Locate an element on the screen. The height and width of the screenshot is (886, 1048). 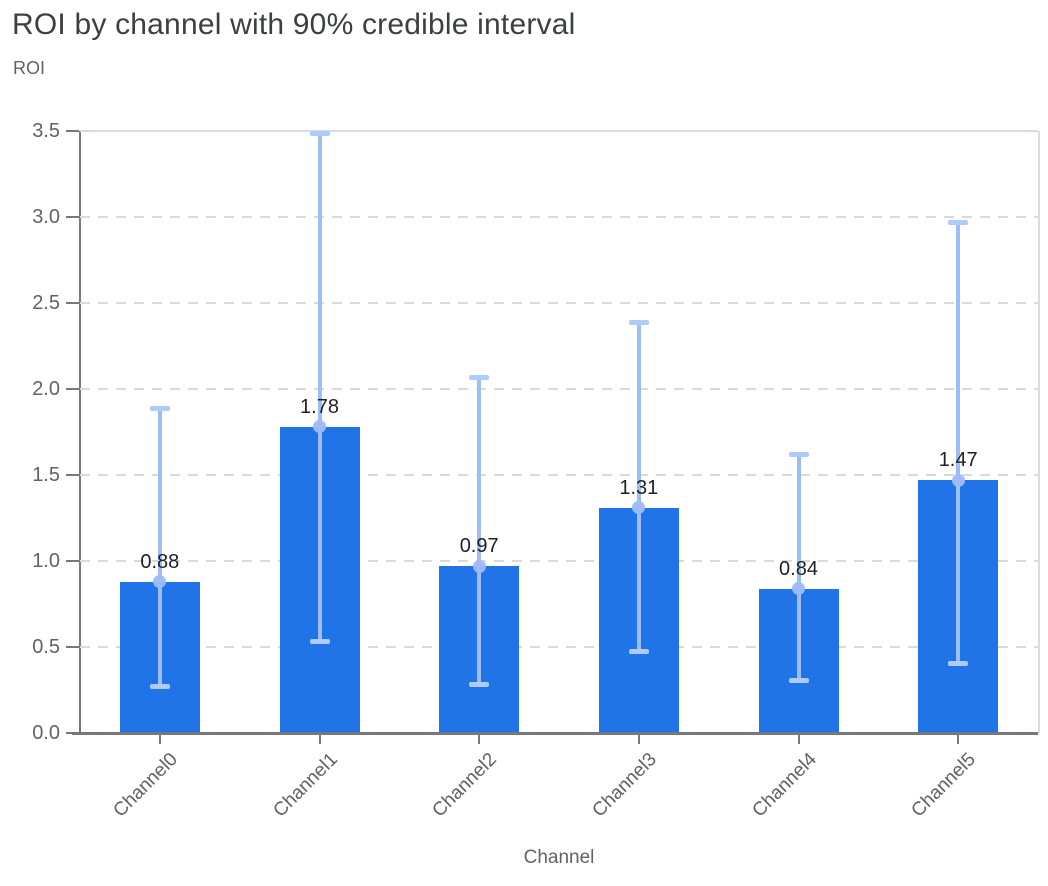
x-tick-label-Channel5: Channel5 is located at coordinates (944, 785).